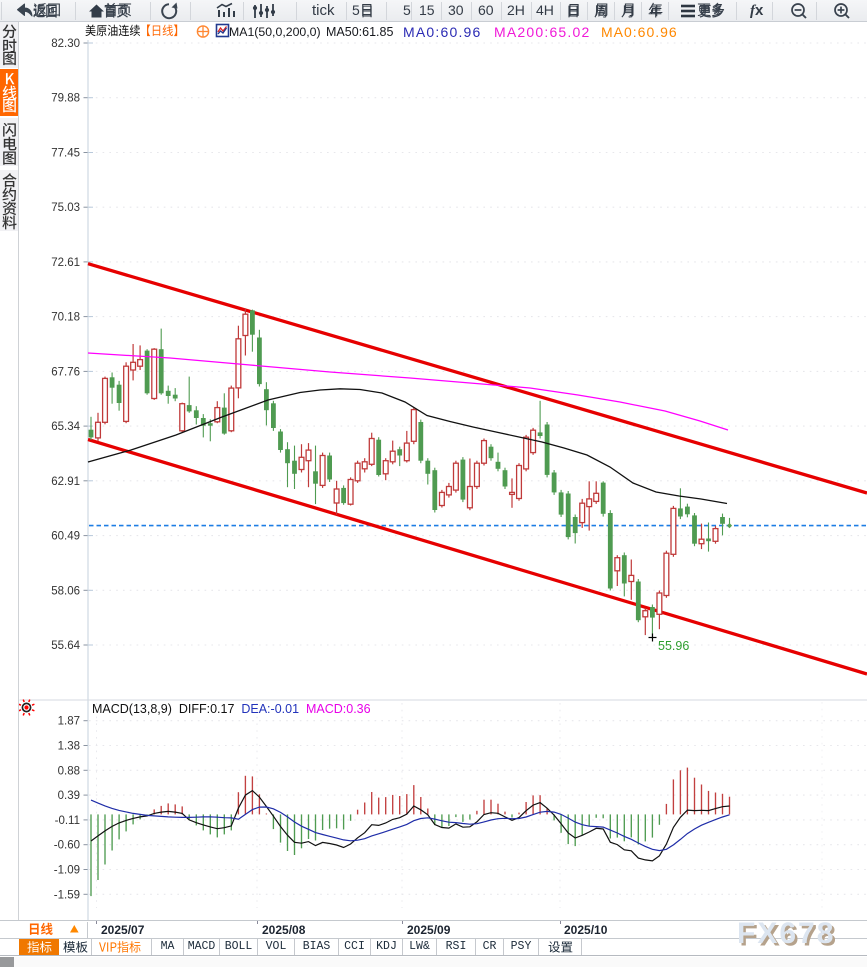  Describe the element at coordinates (65, 99) in the screenshot. I see `svg-text: 79.88` at that location.